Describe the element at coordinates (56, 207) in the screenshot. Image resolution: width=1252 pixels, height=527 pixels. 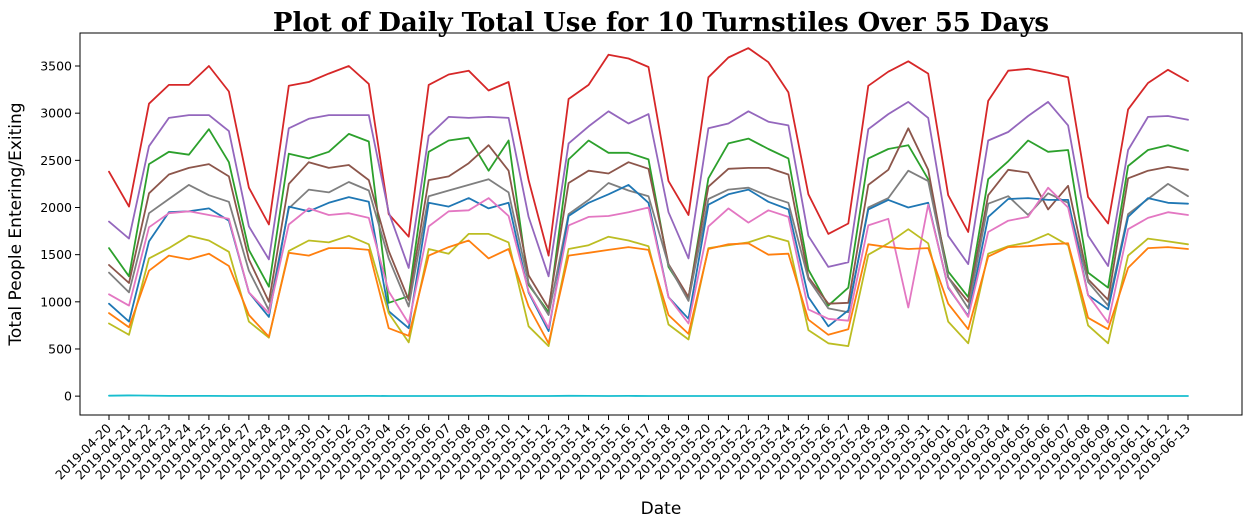
I see `y-tick-label: 2000` at that location.